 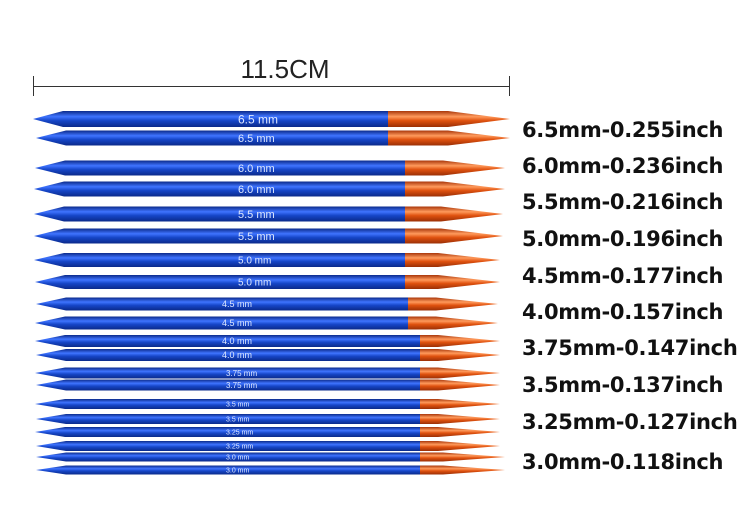 I want to click on size-label: 3.5mm-0.137inch, so click(x=623, y=385).